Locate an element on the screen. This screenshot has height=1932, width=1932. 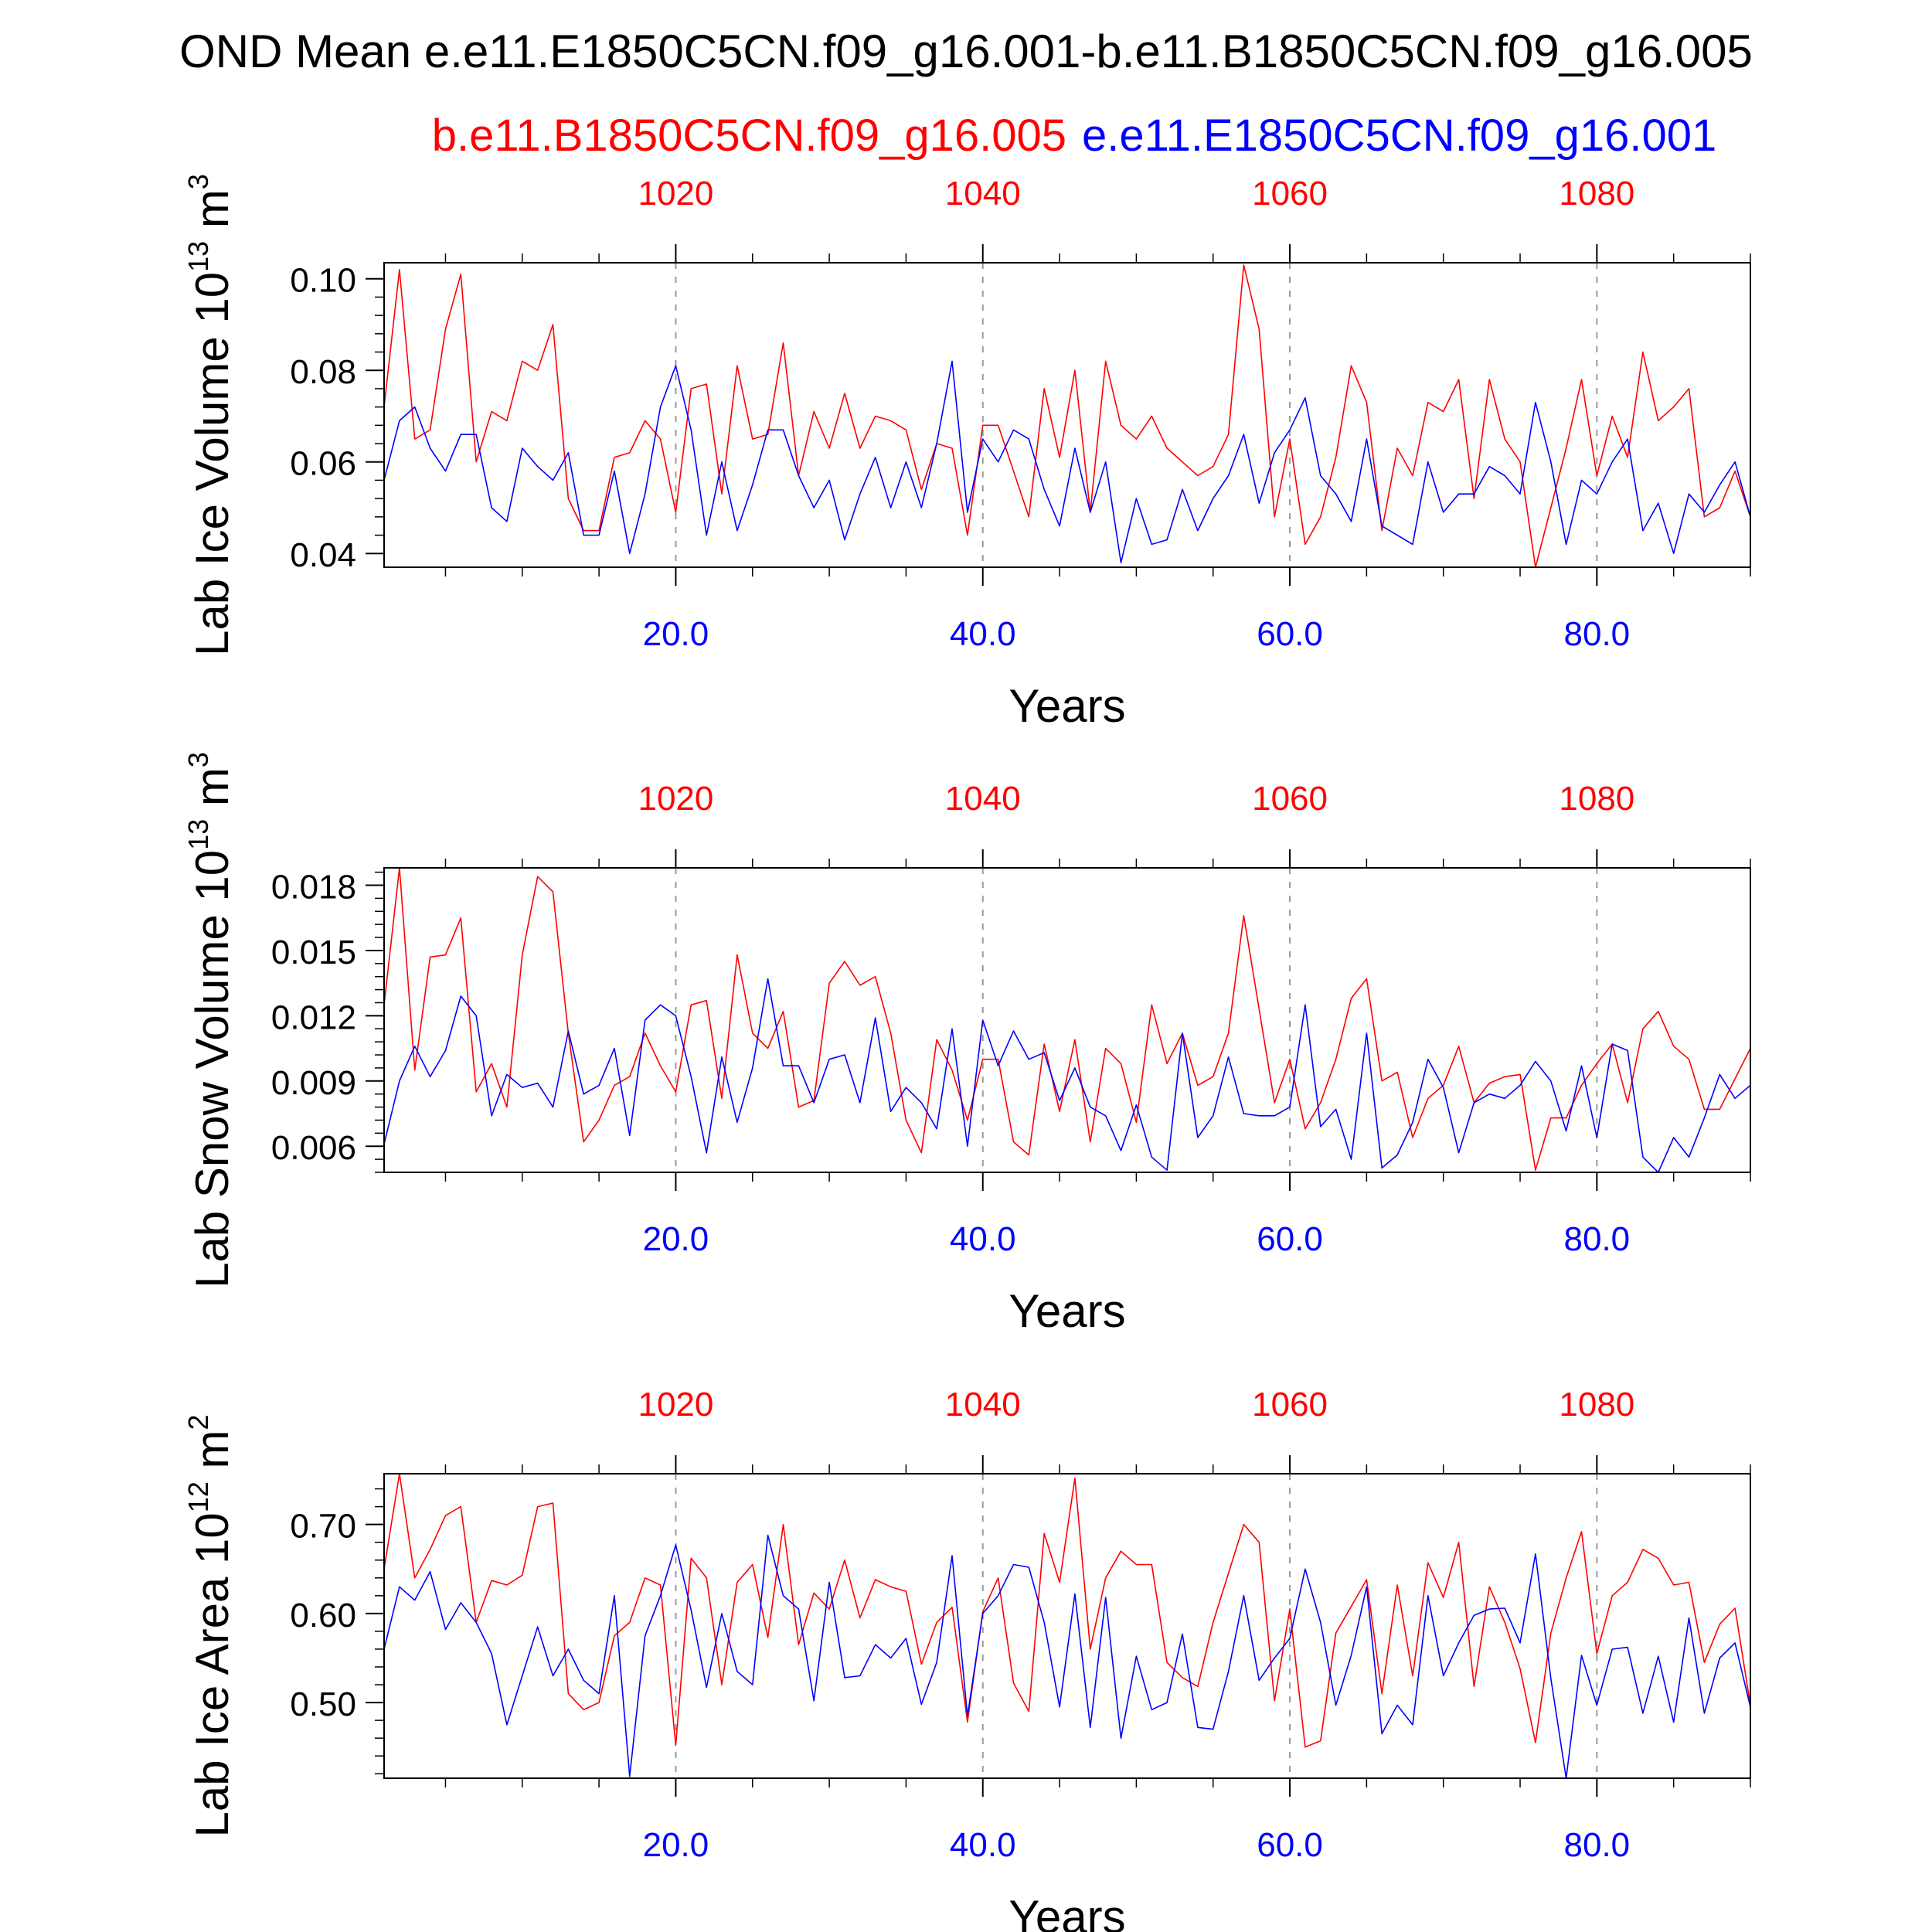
y-axis-label: Lab Snow Volume 1013 m3 is located at coordinates (210, 1020).